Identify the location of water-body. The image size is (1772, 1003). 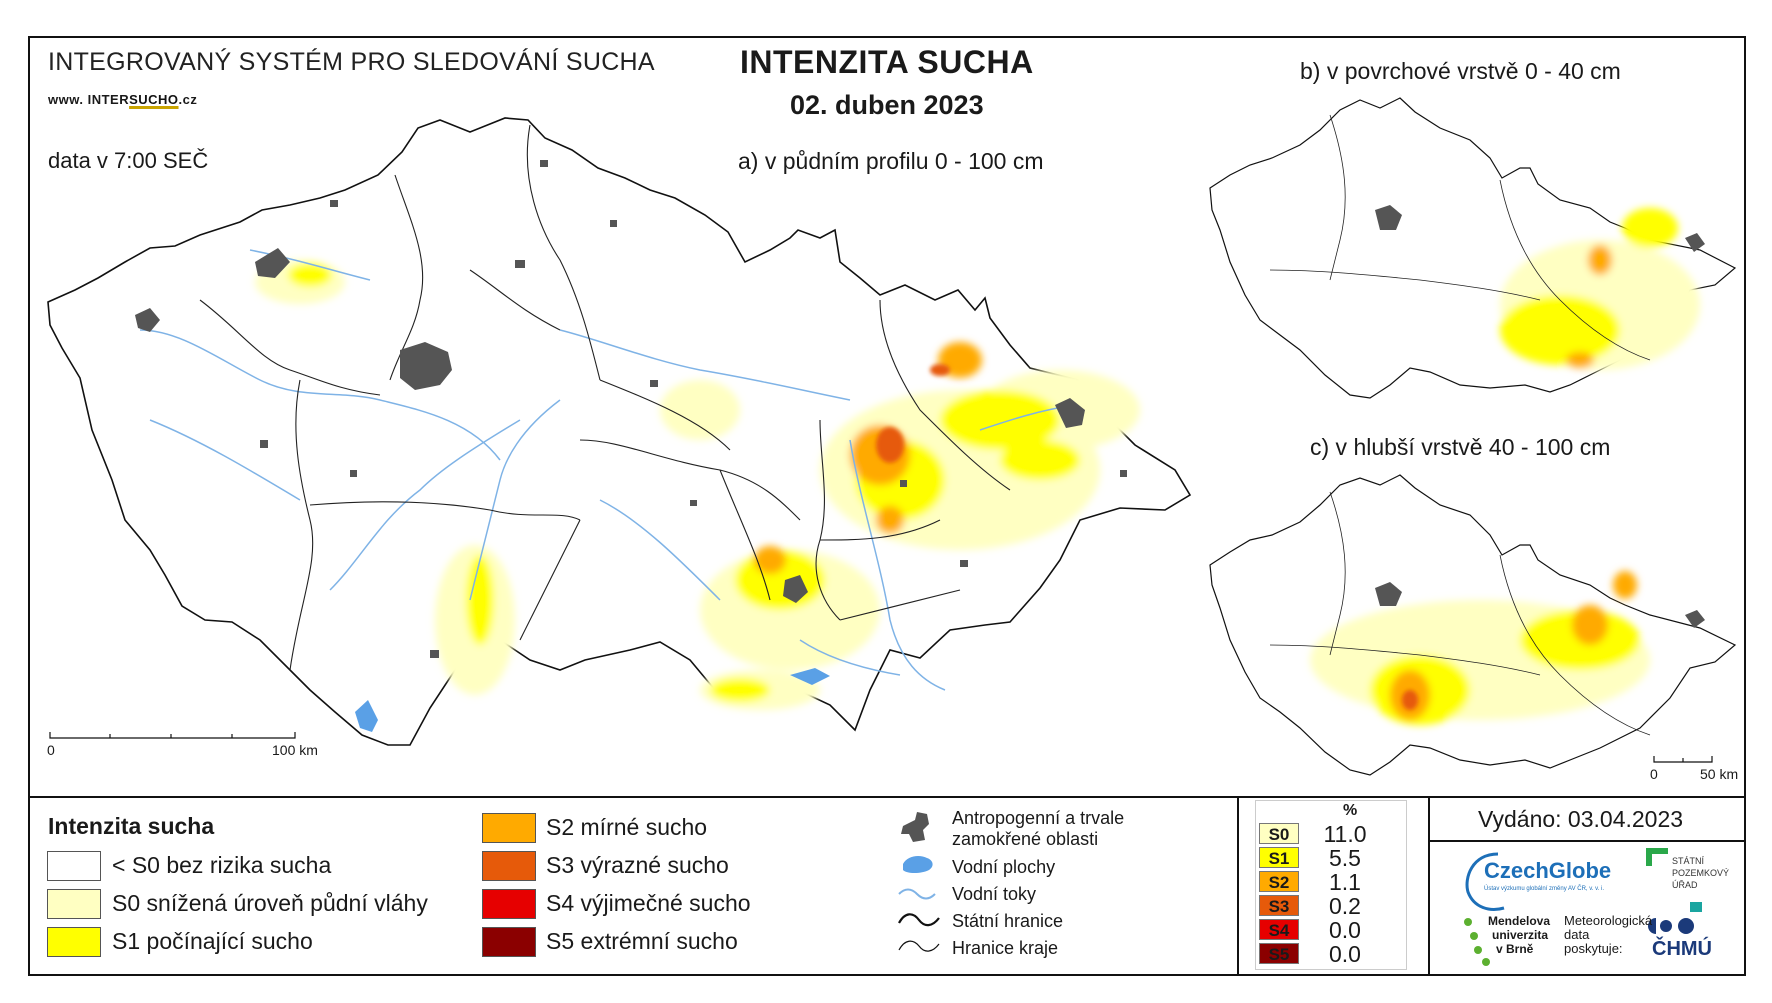
(366, 716).